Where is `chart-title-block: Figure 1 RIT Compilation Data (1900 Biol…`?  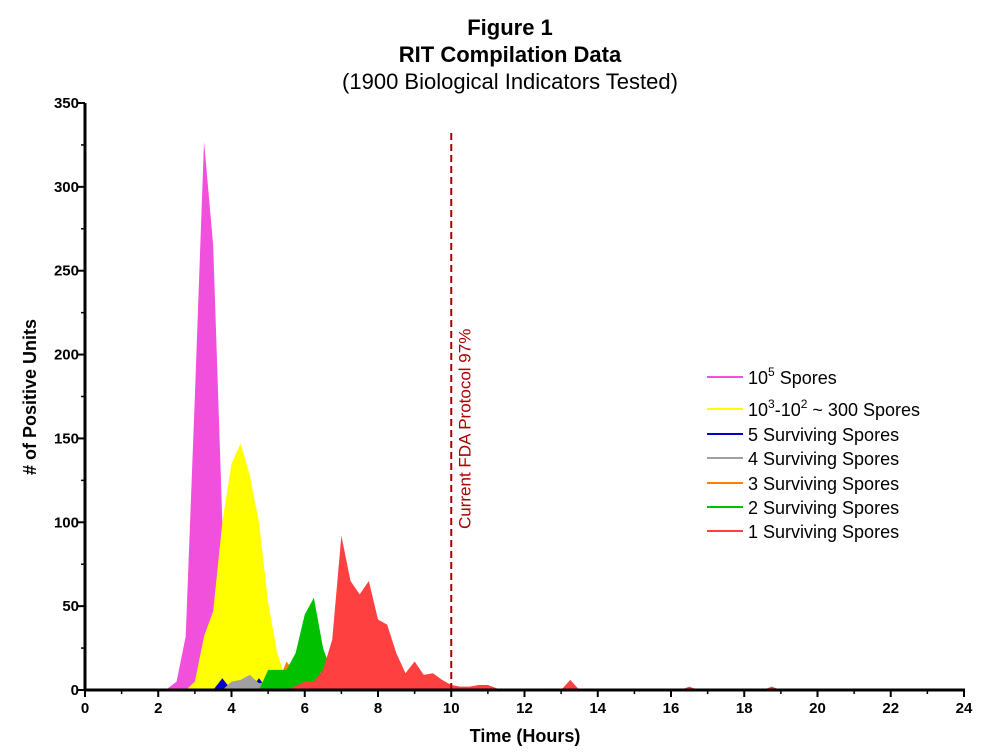
chart-title-block: Figure 1 RIT Compilation Data (1900 Biol… is located at coordinates (498, 54).